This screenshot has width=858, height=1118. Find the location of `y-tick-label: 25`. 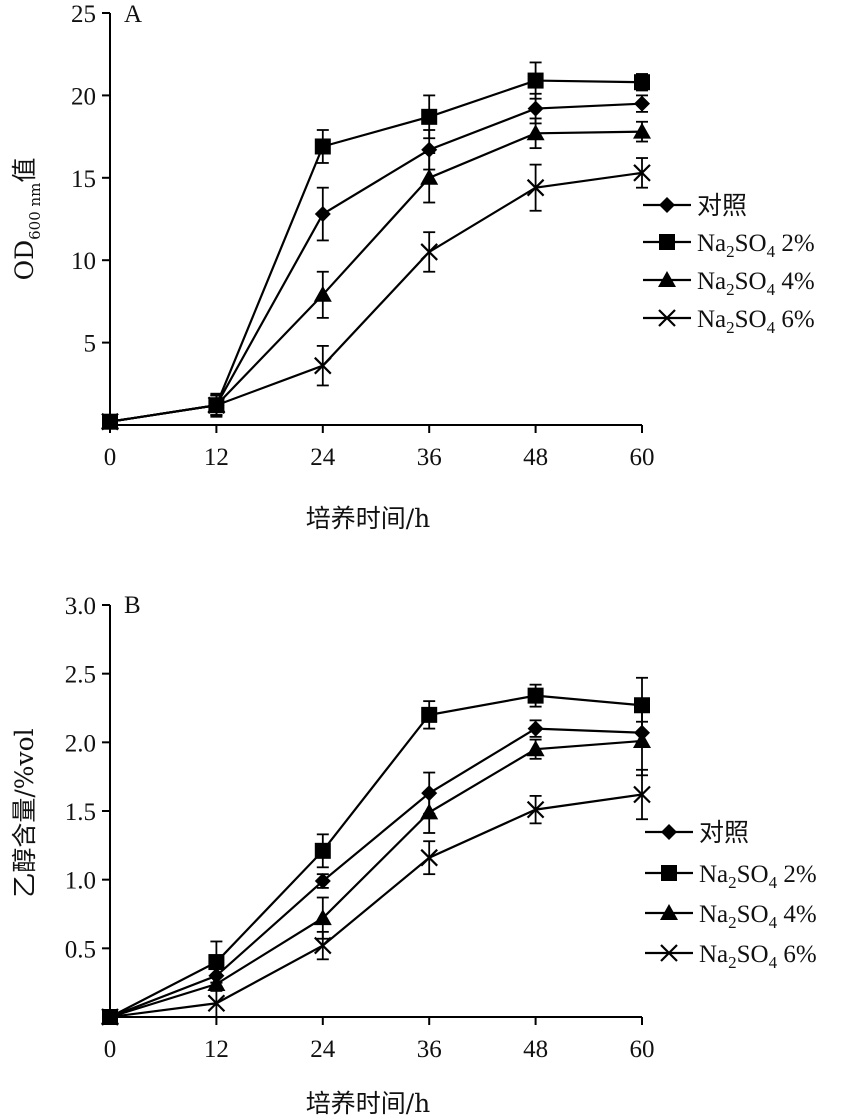

y-tick-label: 25 is located at coordinates (83, 14).